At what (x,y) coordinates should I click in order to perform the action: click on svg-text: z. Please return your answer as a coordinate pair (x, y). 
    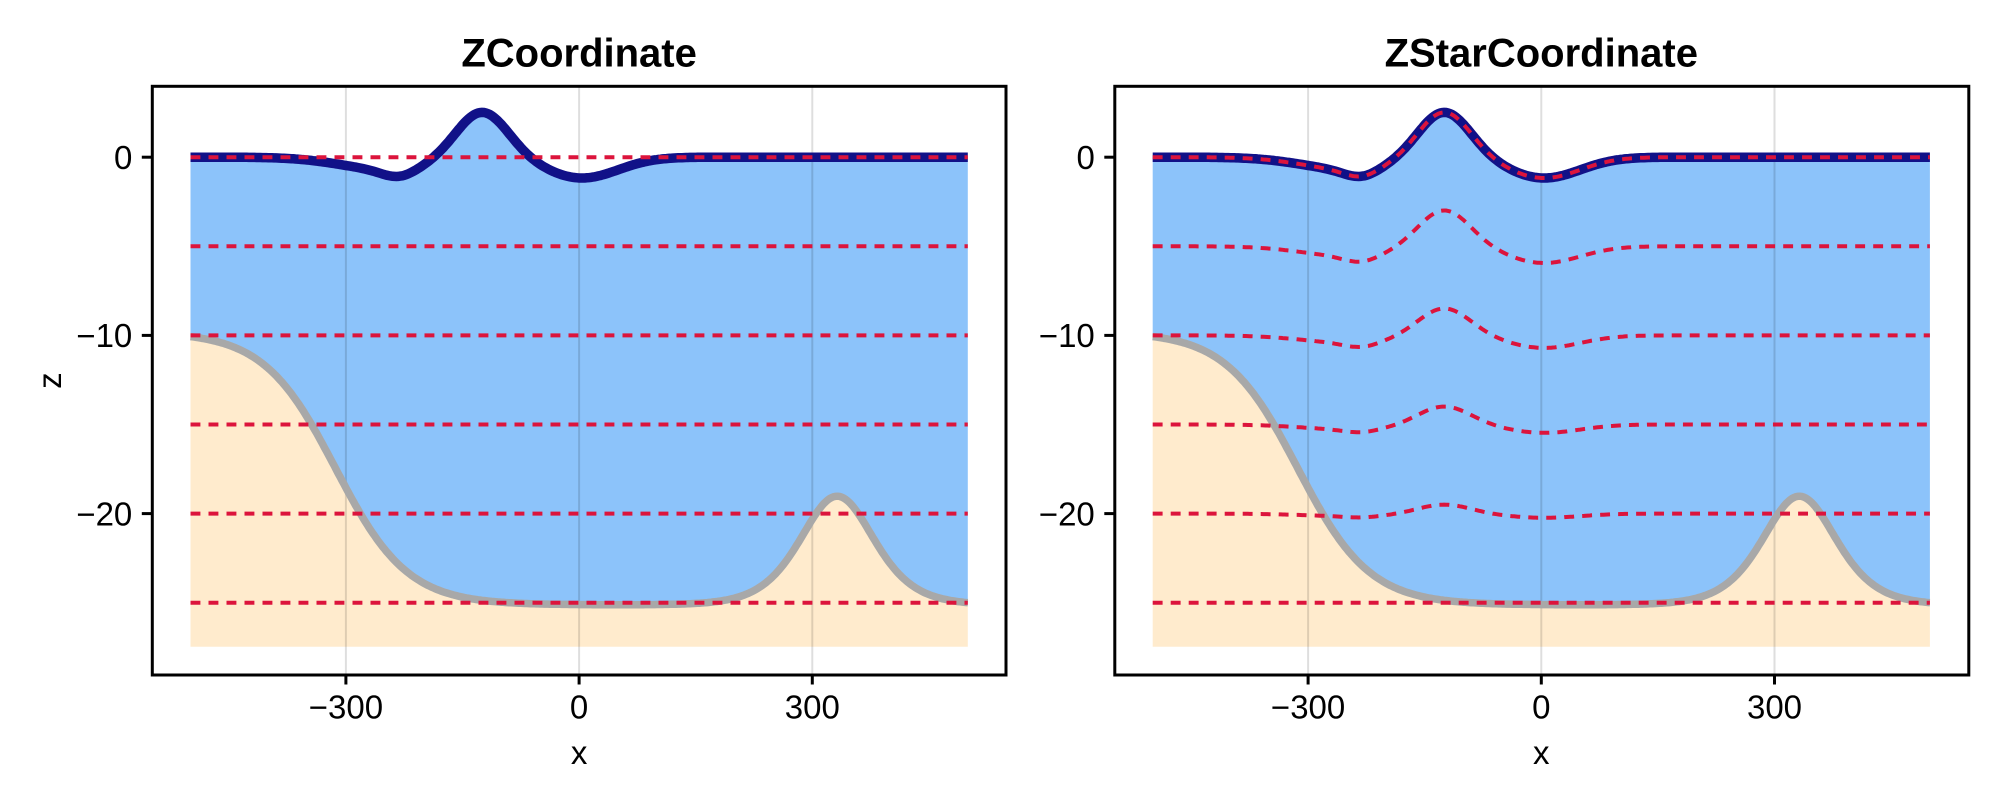
    Looking at the image, I should click on (49, 380).